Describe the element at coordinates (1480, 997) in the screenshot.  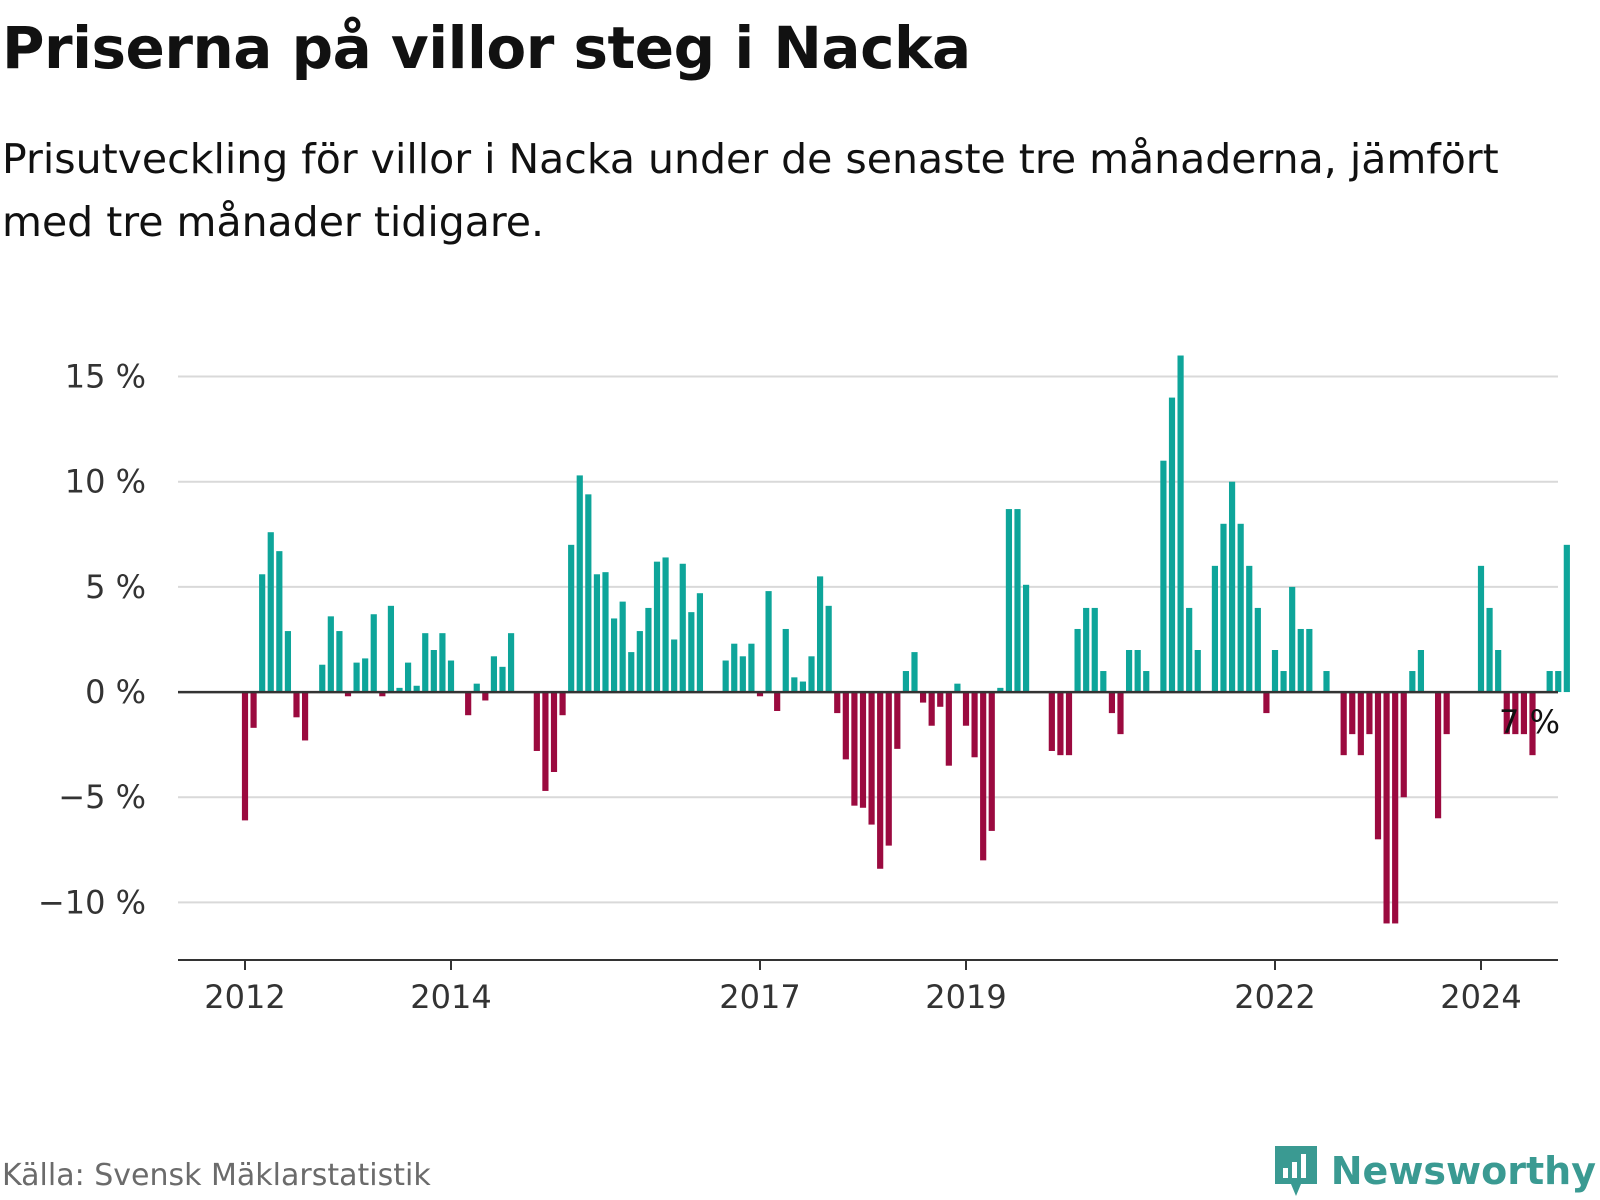
I see `x-tick-label: 2024` at that location.